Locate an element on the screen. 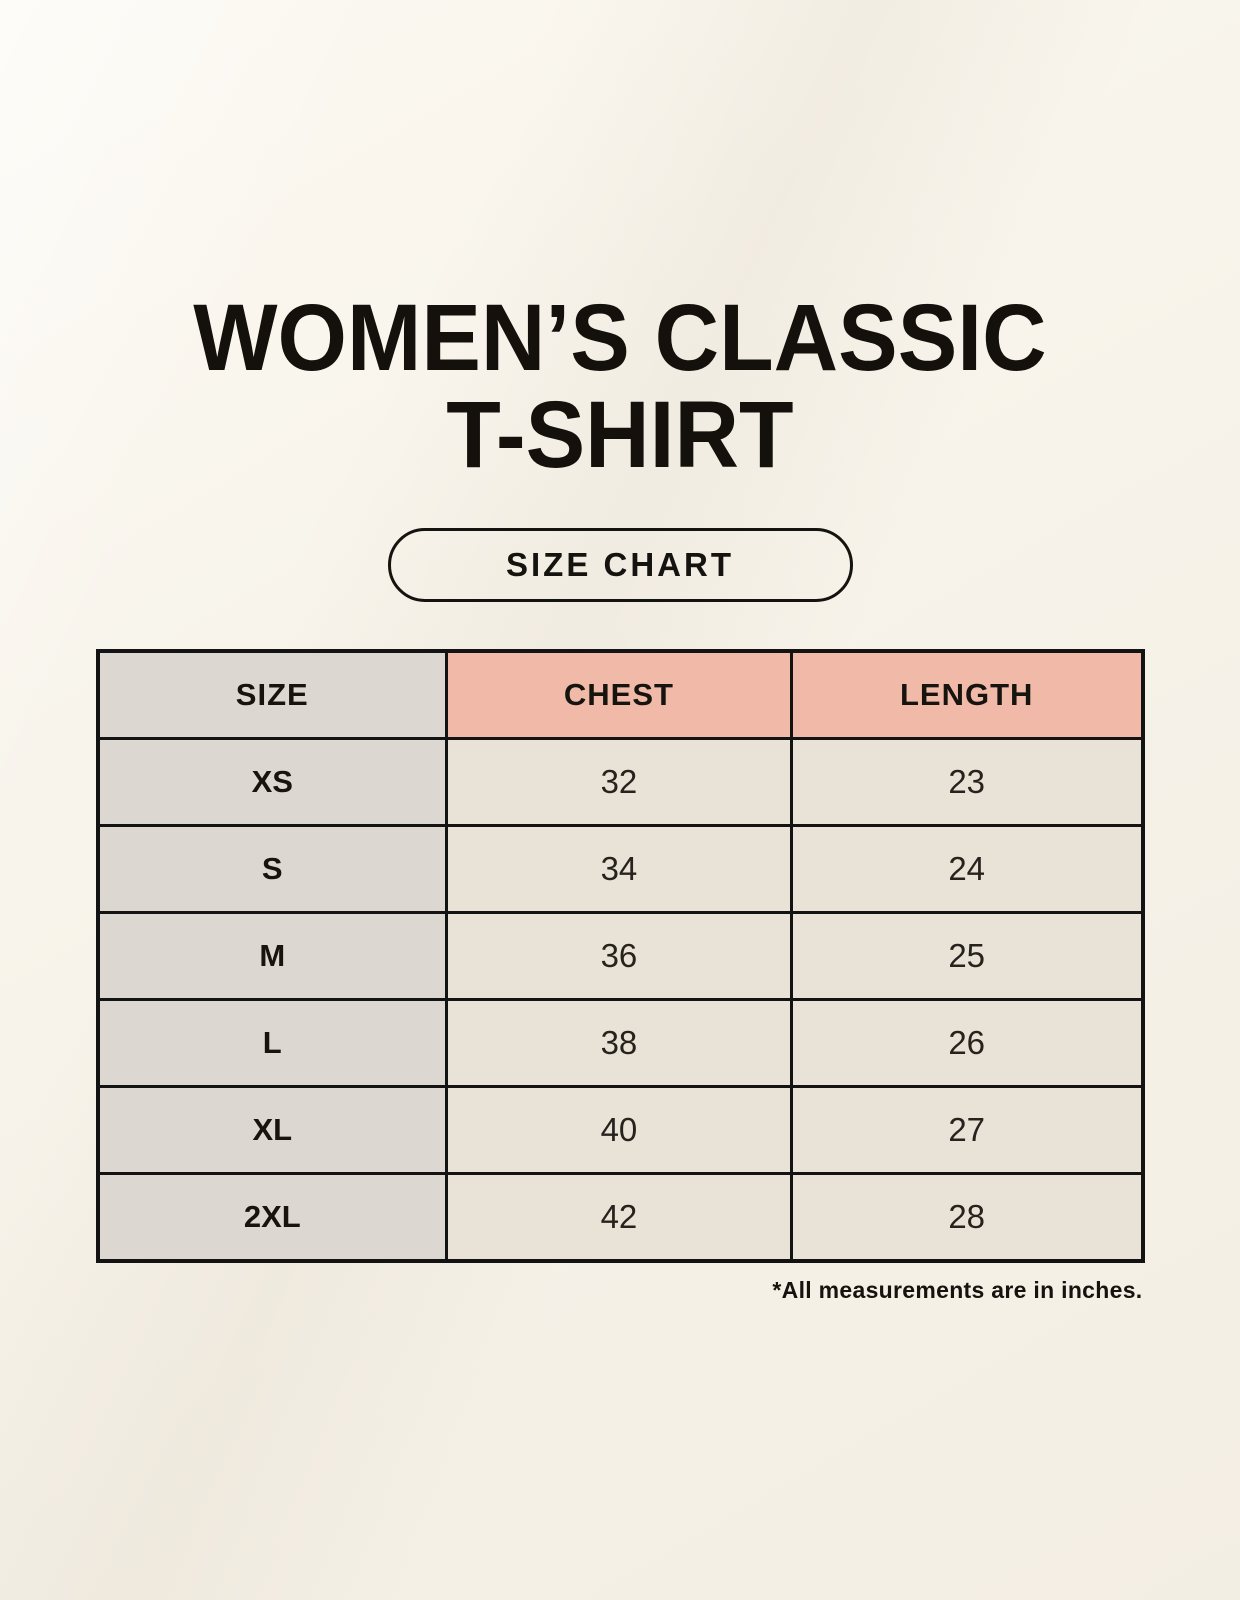 This screenshot has height=1600, width=1240. table-row-2xl: 2XL 42 28 is located at coordinates (620, 1217).